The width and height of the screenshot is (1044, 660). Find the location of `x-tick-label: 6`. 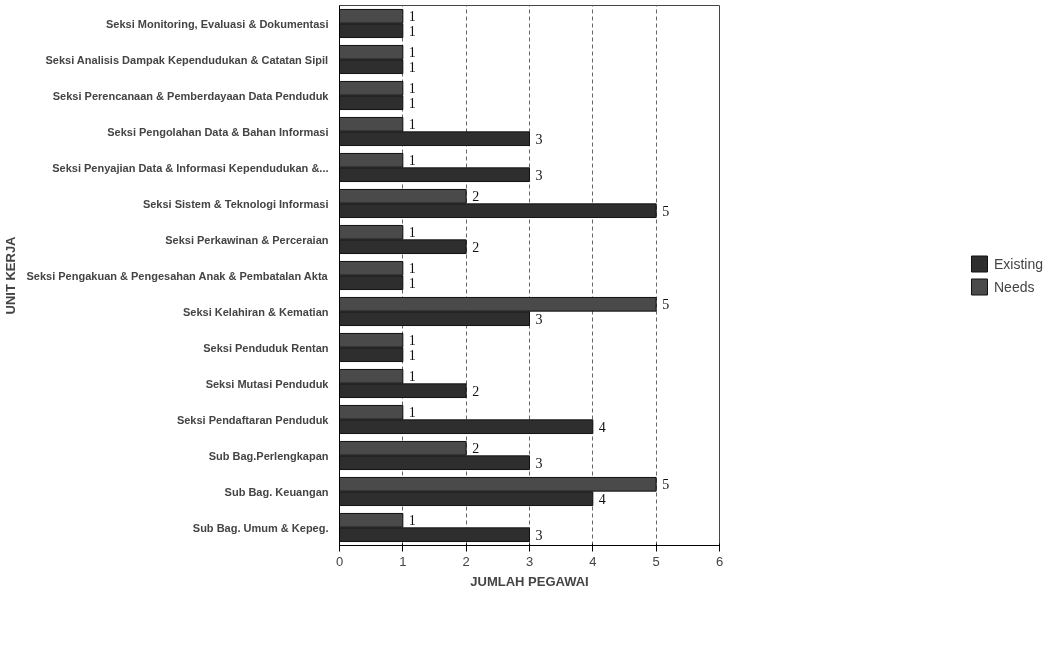

x-tick-label: 6 is located at coordinates (719, 561).